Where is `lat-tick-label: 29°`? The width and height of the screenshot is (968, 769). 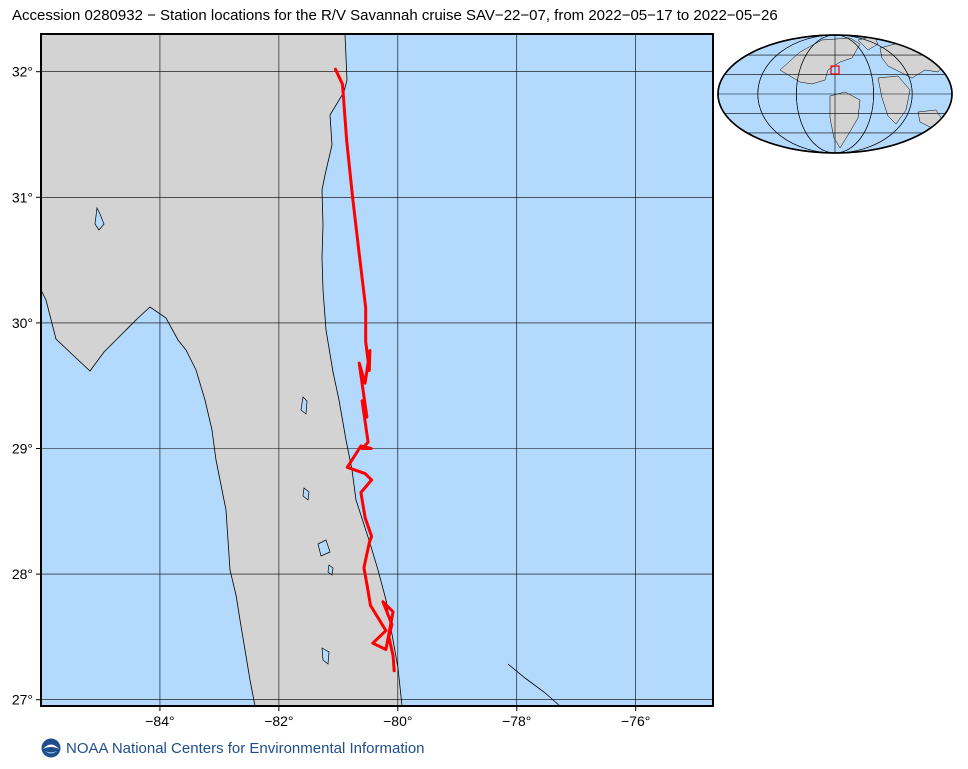
lat-tick-label: 29° is located at coordinates (22, 449).